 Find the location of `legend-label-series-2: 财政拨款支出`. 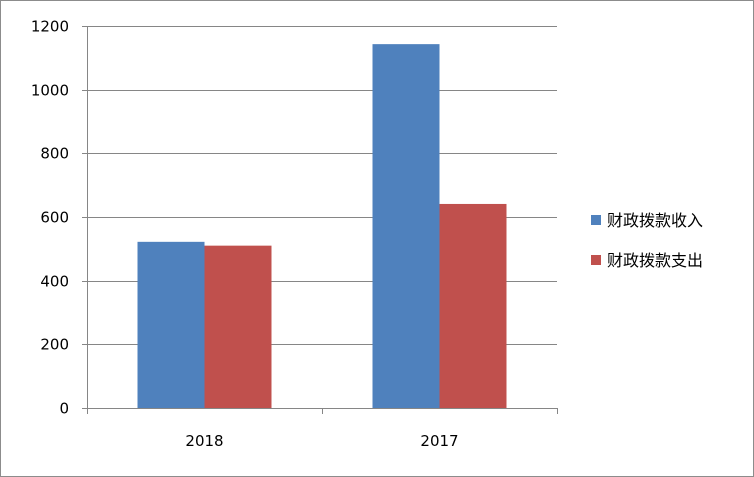

legend-label-series-2: 财政拨款支出 is located at coordinates (655, 260).